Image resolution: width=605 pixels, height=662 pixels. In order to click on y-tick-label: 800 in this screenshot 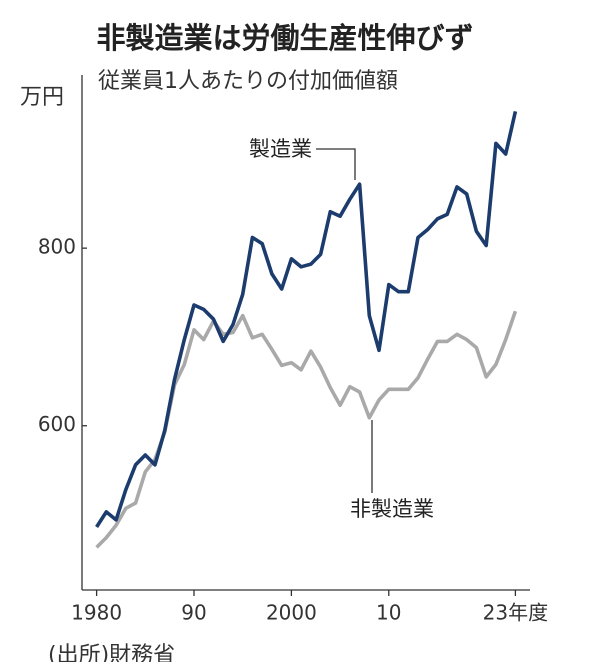, I will do `click(57, 247)`.